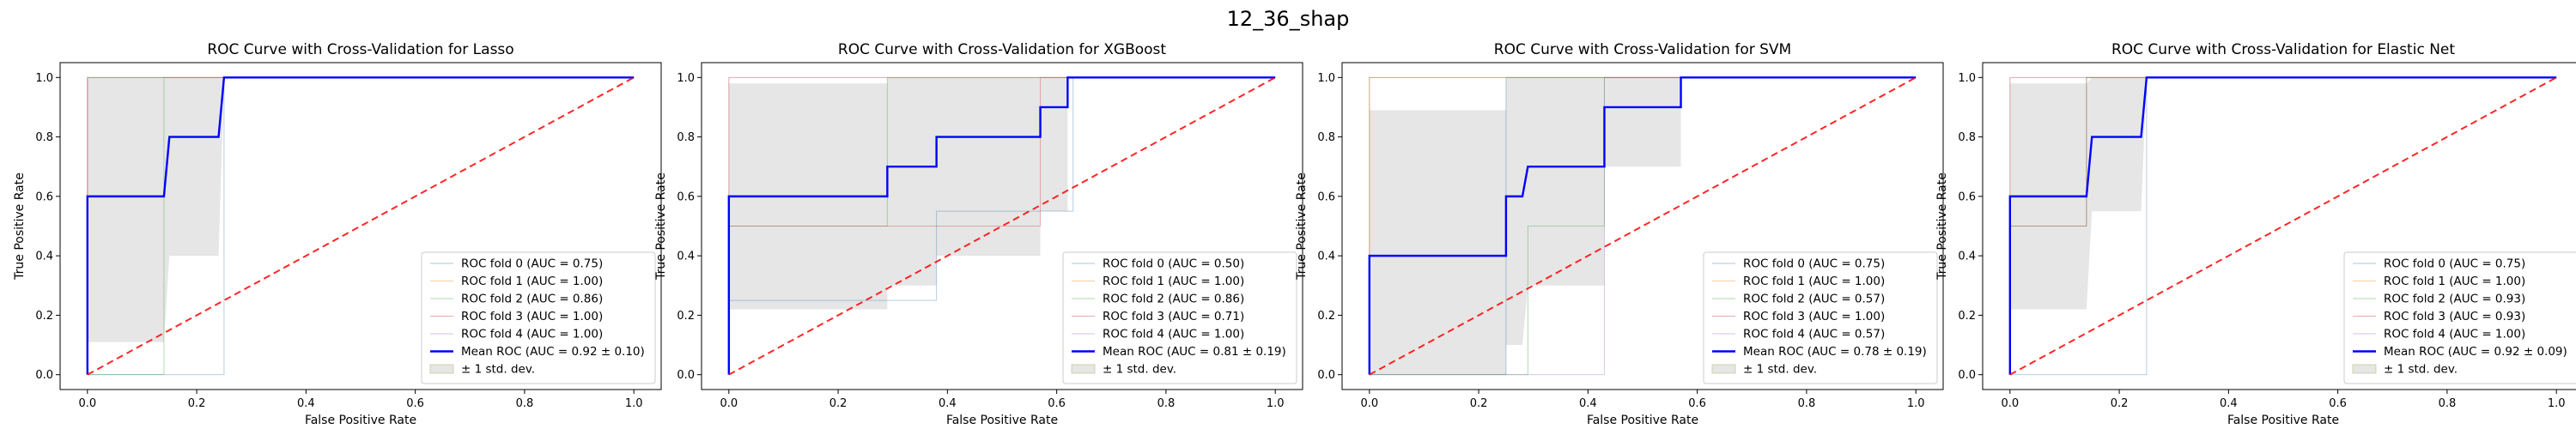 The image size is (2576, 429). What do you see at coordinates (686, 316) in the screenshot?
I see `y-tick-label: 0.2` at bounding box center [686, 316].